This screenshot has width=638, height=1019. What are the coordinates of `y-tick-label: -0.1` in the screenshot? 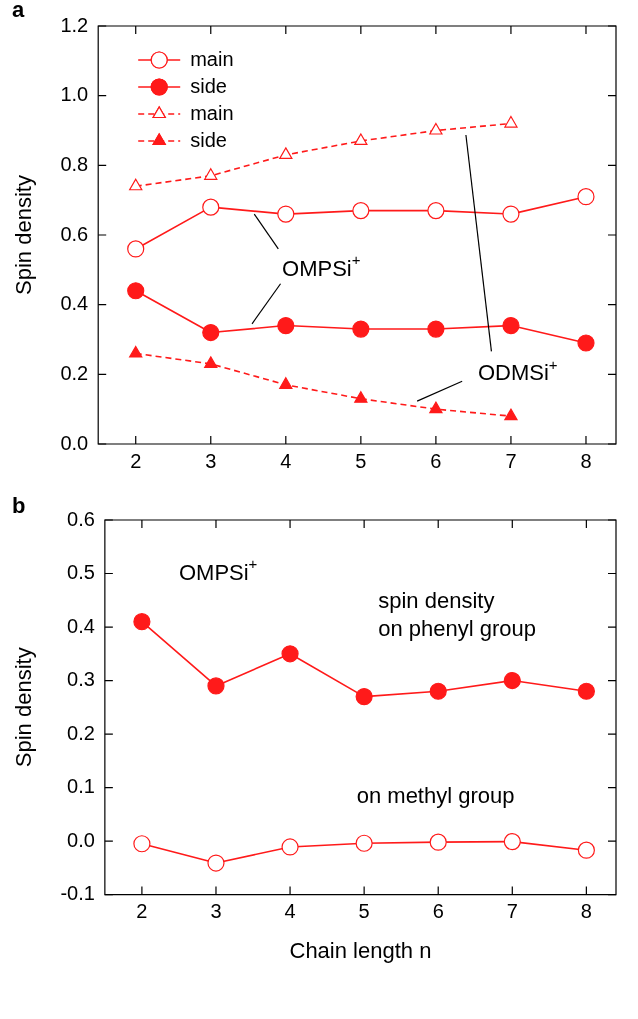 It's located at (77, 893).